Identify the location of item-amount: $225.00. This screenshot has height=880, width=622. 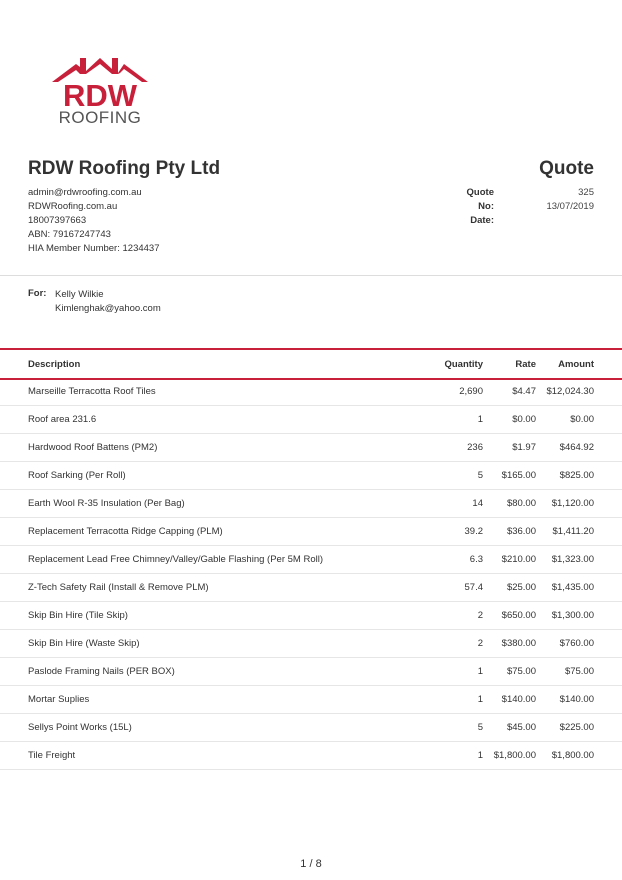
(576, 727).